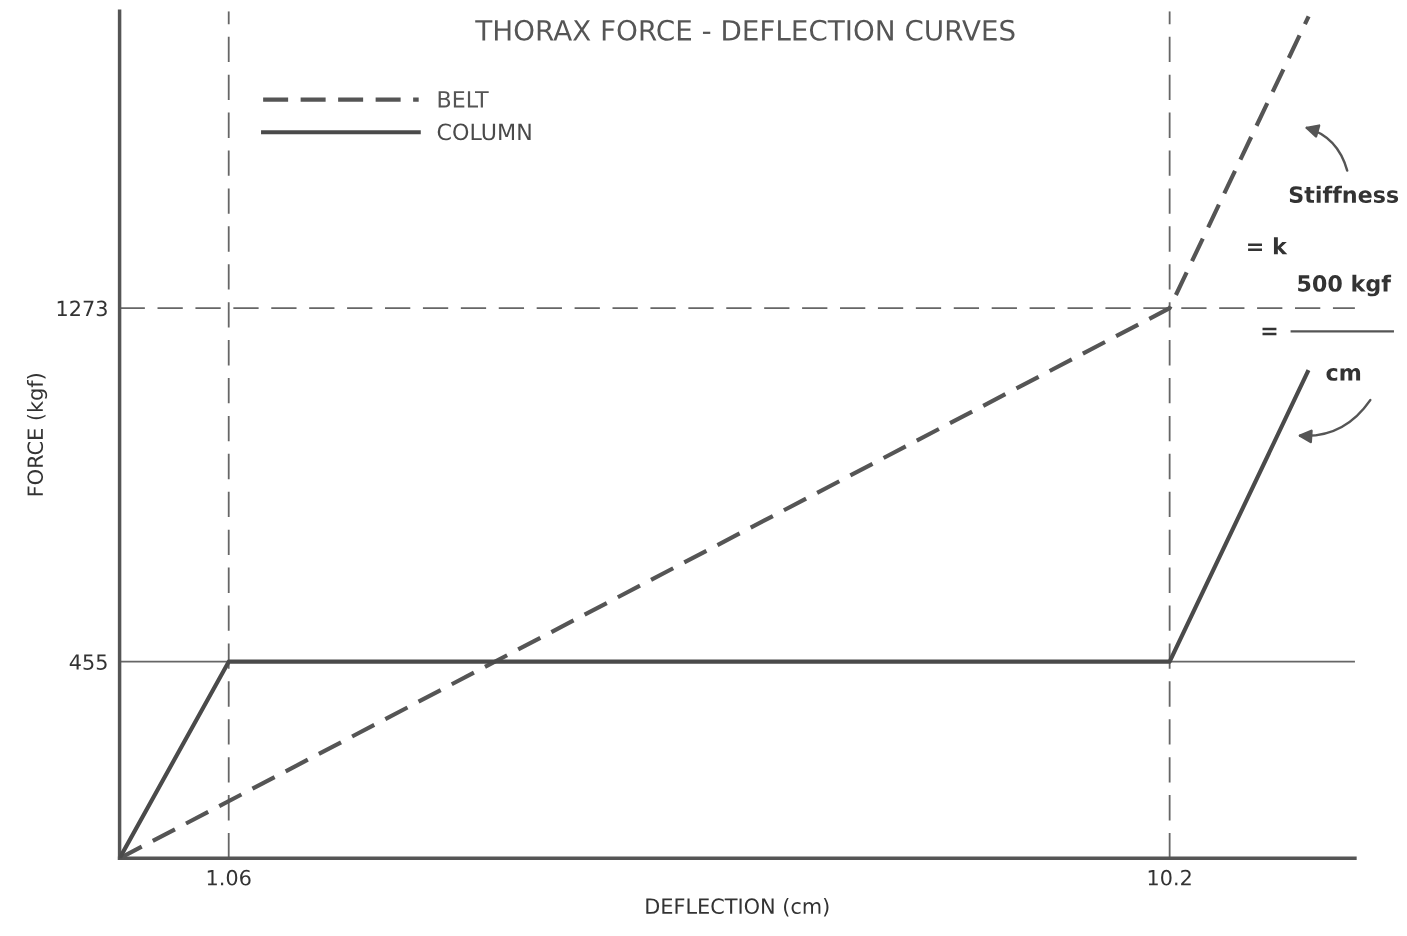 This screenshot has width=1407, height=936. I want to click on annotation: 500 kgf, so click(1345, 285).